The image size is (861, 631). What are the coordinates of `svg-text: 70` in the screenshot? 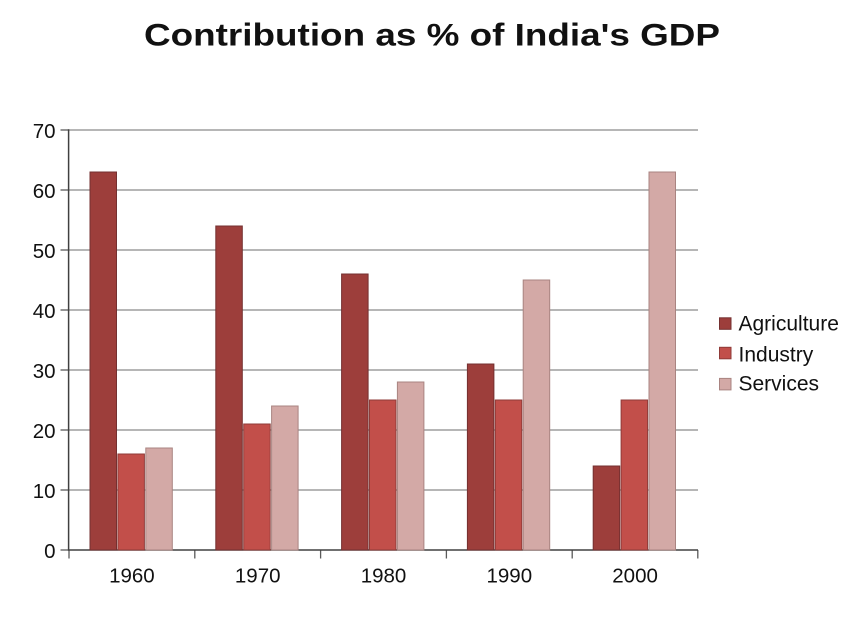 It's located at (44, 131).